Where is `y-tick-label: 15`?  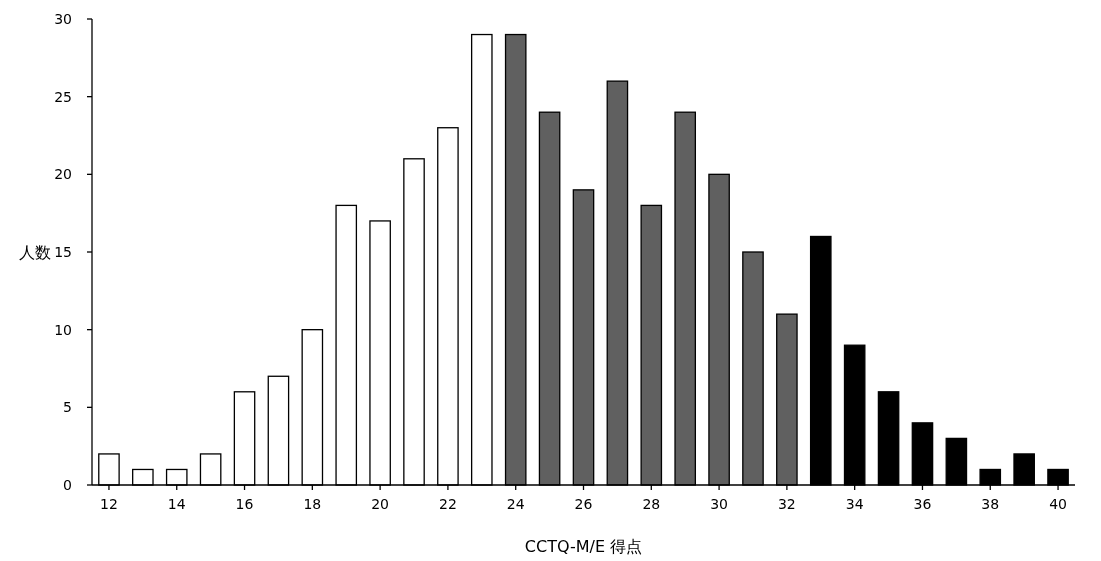
y-tick-label: 15 is located at coordinates (63, 252).